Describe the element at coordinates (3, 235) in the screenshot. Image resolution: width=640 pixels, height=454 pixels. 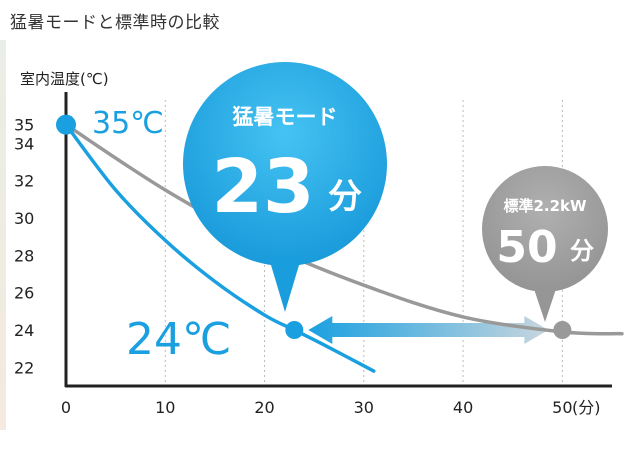
I see `left-edge-decoration` at that location.